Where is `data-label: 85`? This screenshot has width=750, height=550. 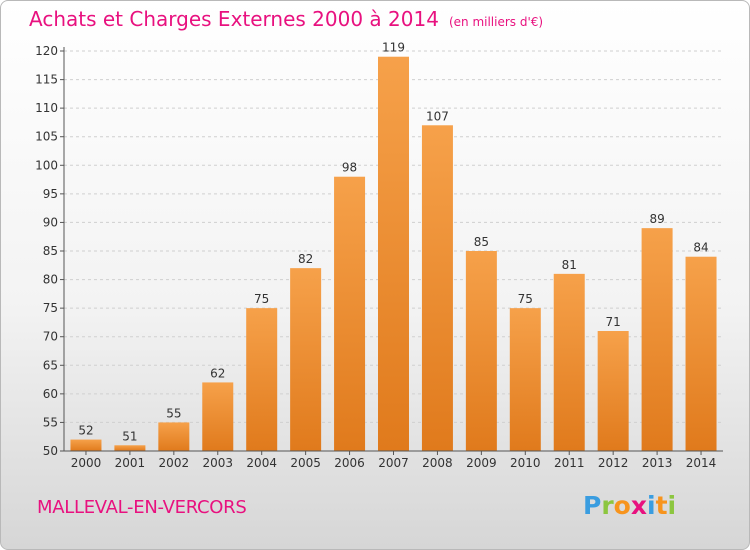 data-label: 85 is located at coordinates (481, 242).